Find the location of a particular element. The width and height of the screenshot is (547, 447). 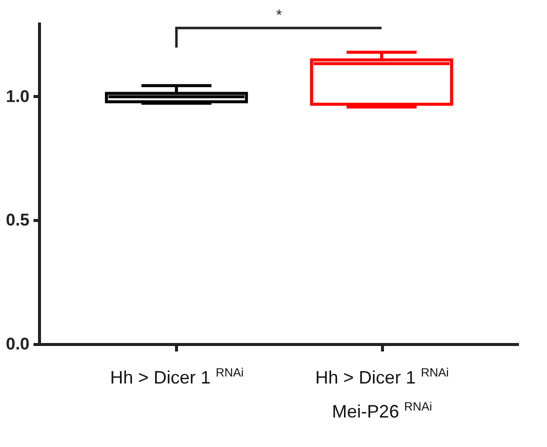

y-tick-label: 0.0 is located at coordinates (18, 344).